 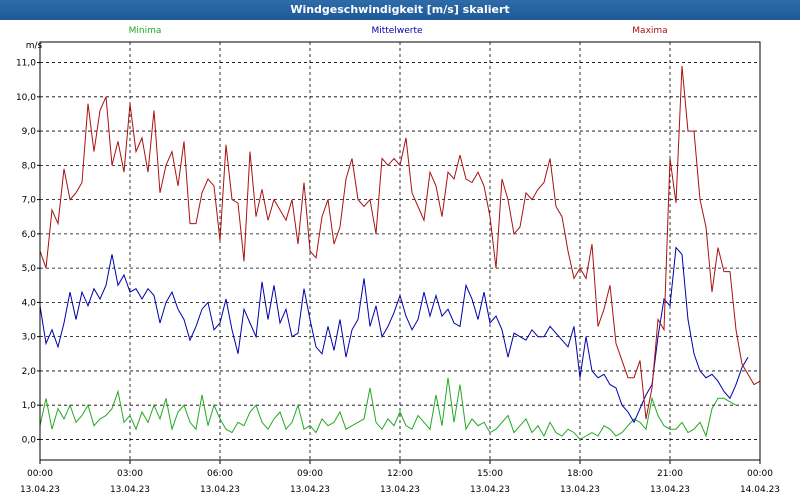 I want to click on y-tick-label: 7,0, so click(x=29, y=201).